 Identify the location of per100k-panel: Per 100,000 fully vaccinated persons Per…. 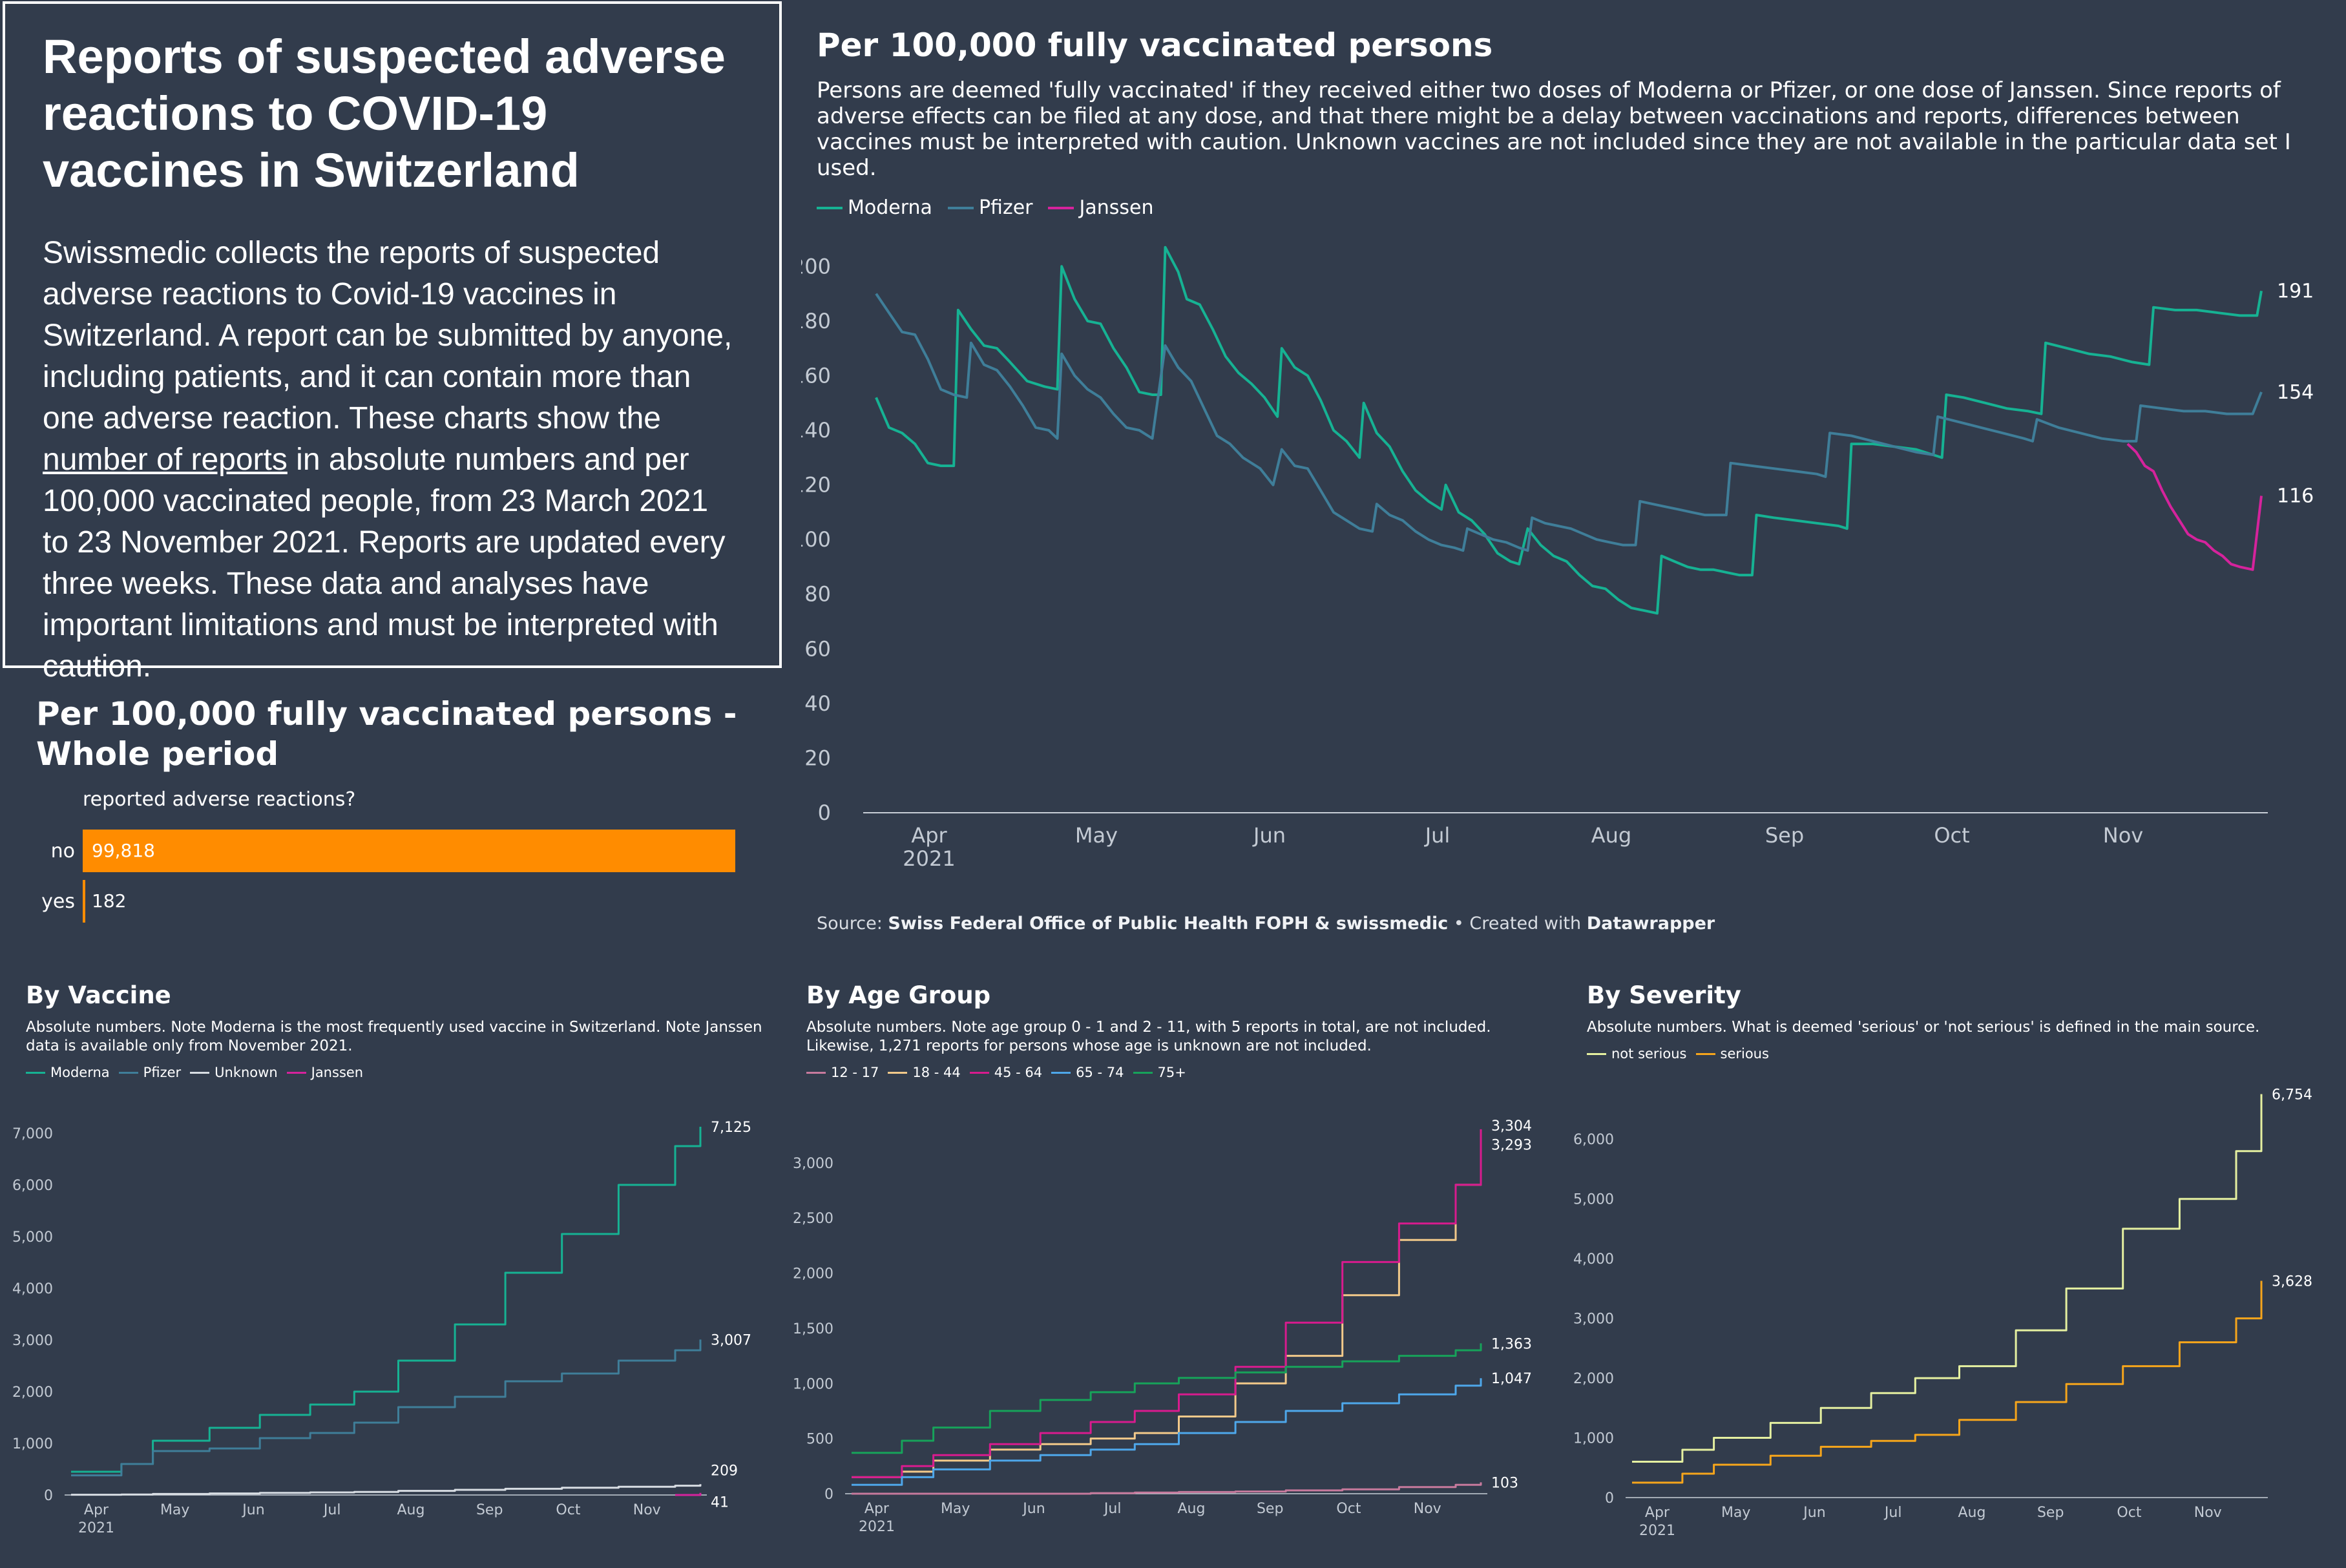
(1569, 122).